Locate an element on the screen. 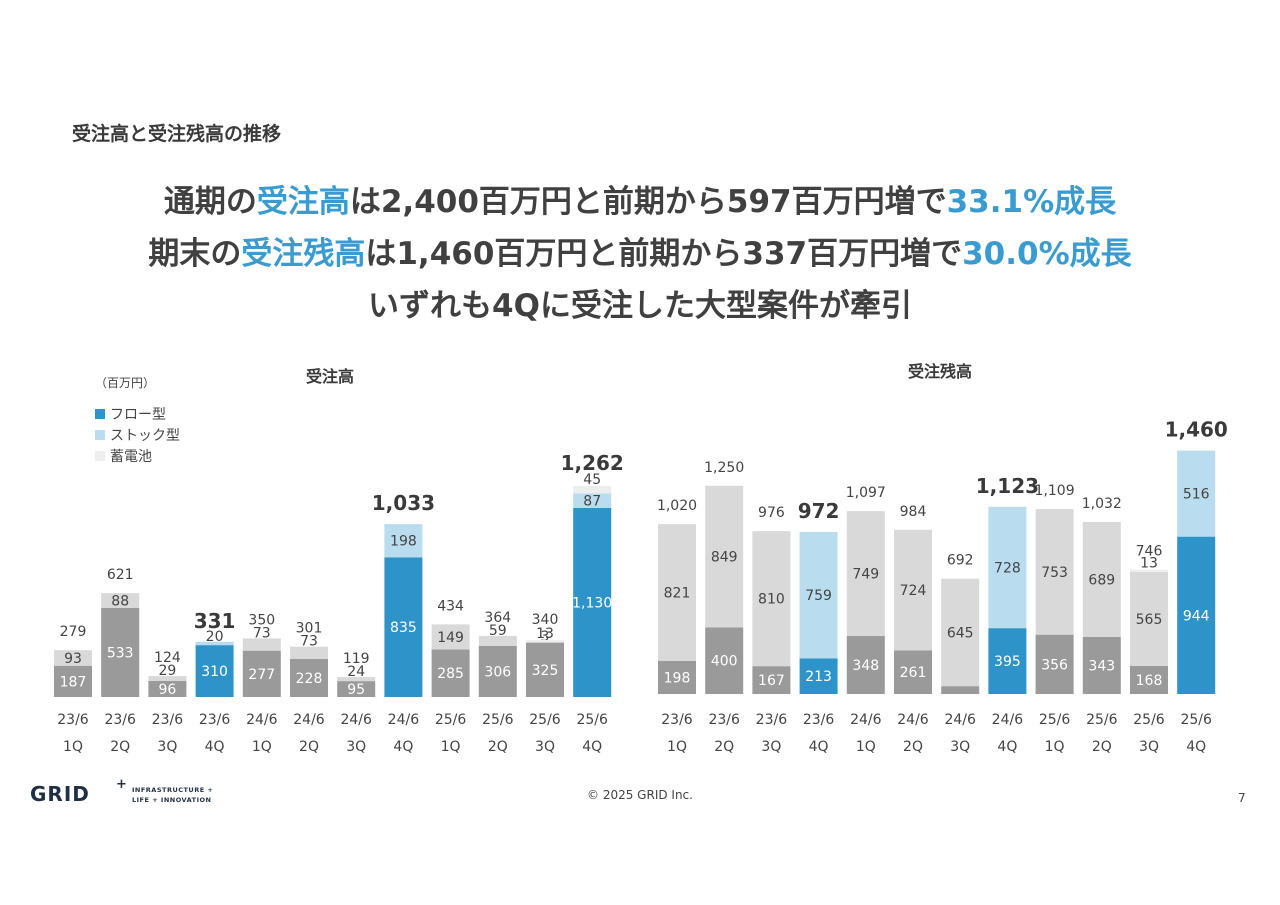 The height and width of the screenshot is (905, 1280). backlog-cat-9-year: 25/6 is located at coordinates (1102, 720).